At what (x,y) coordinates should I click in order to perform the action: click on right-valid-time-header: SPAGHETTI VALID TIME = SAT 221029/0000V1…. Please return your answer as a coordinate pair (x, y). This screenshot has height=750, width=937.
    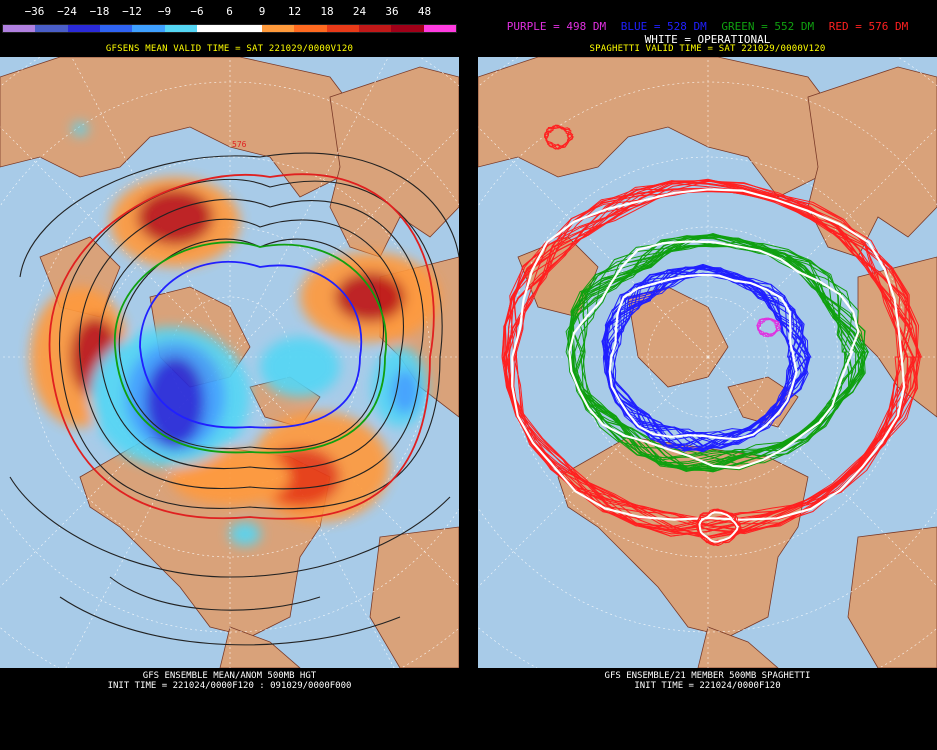
    Looking at the image, I should click on (707, 49).